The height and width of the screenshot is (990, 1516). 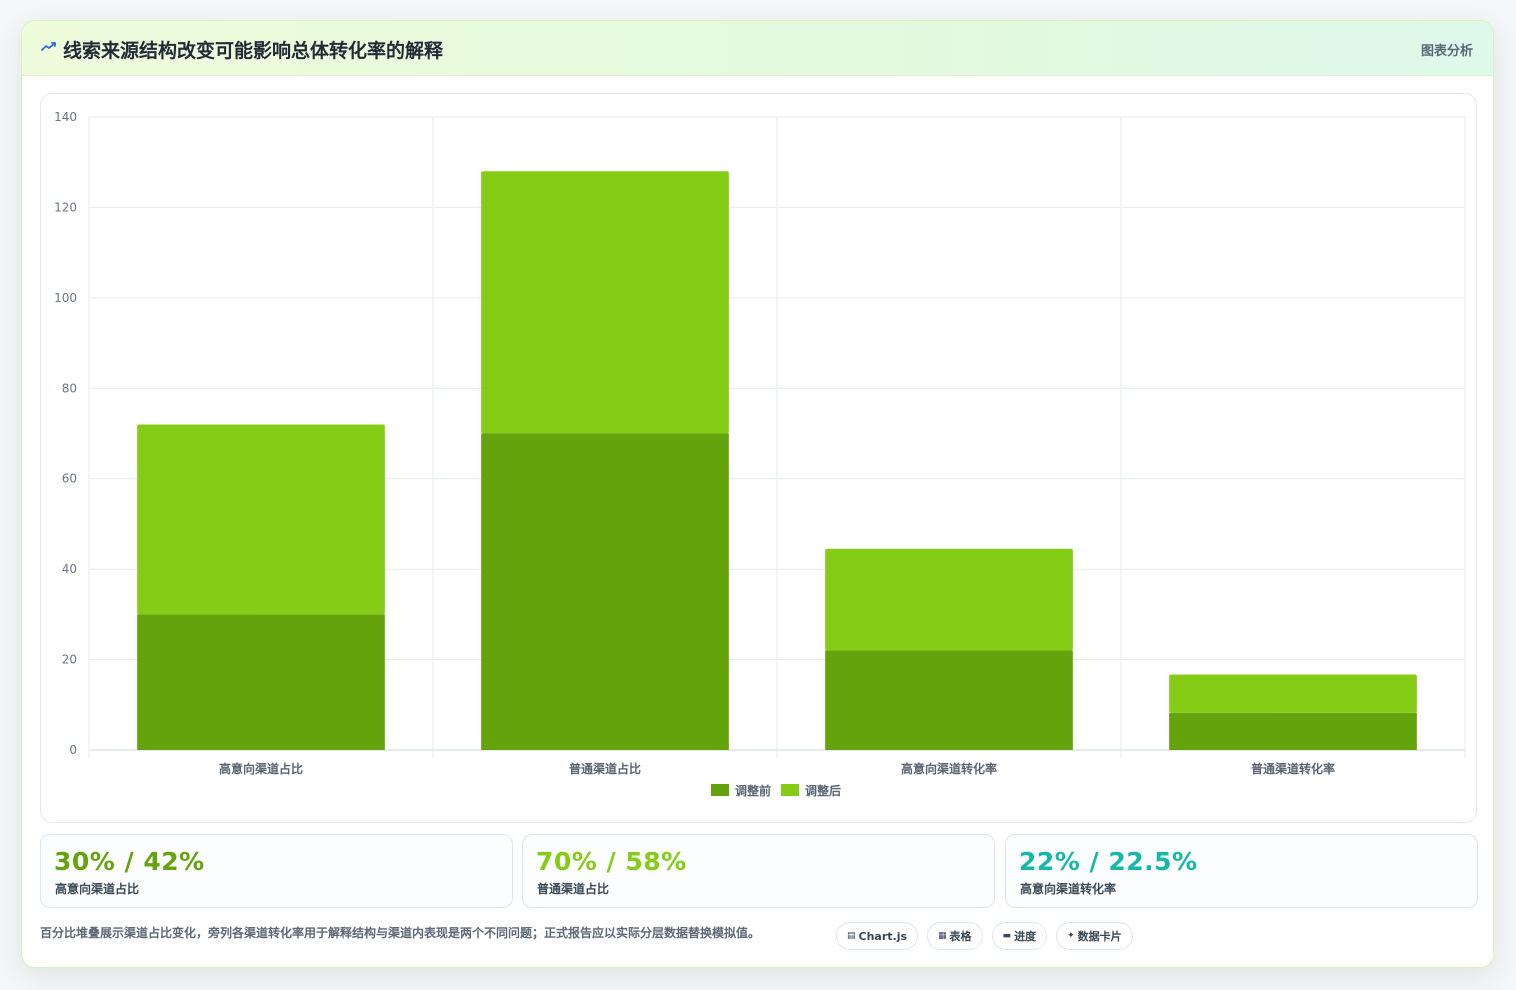 I want to click on stat-label: 高意向渠道转化率, so click(x=1068, y=889).